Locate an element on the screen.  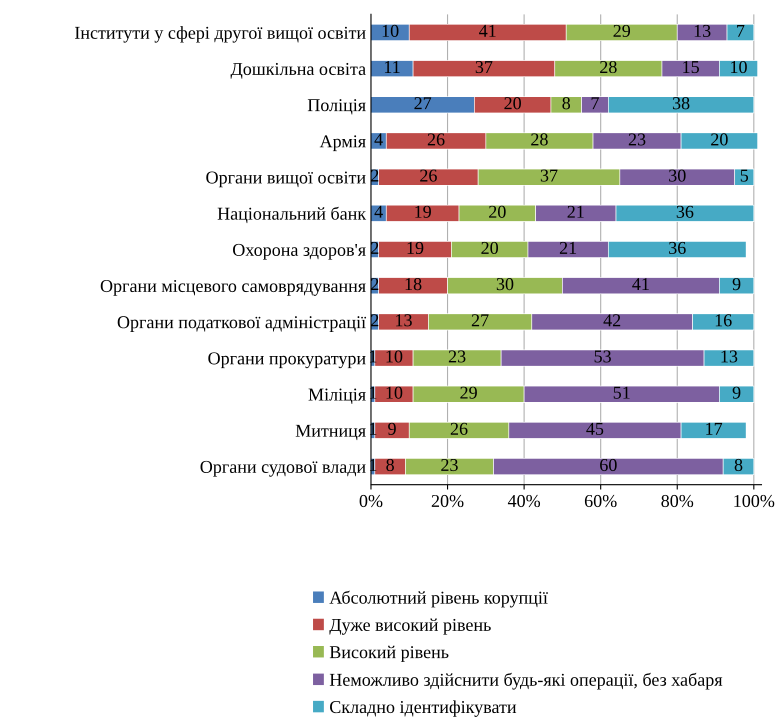
data-label: 16 is located at coordinates (724, 320).